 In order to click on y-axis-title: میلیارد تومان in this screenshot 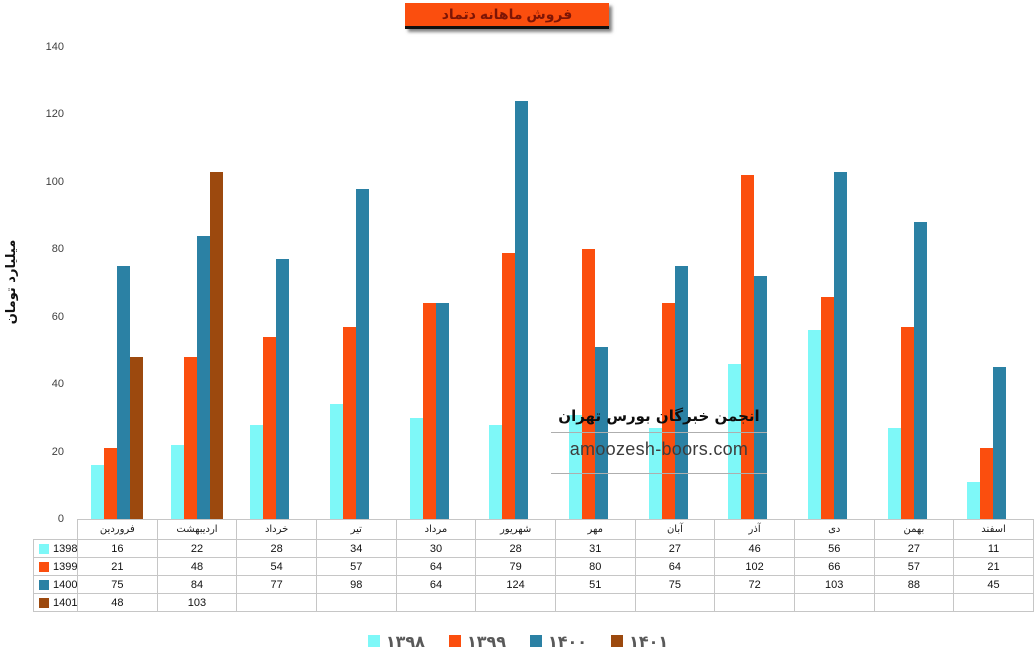, I will do `click(11, 282)`.